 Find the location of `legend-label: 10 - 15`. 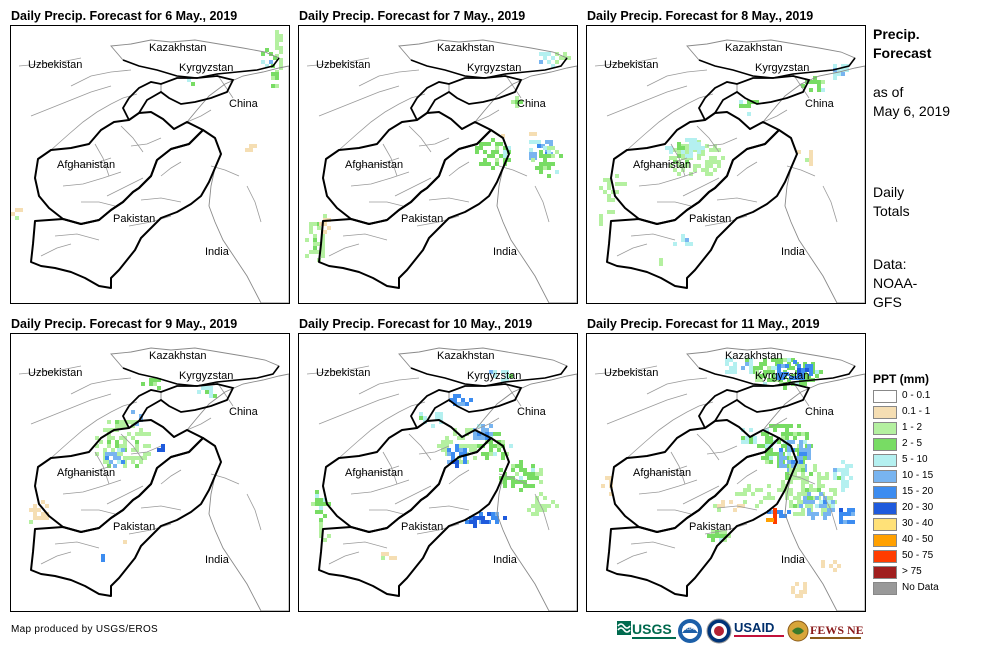

legend-label: 10 - 15 is located at coordinates (918, 475).